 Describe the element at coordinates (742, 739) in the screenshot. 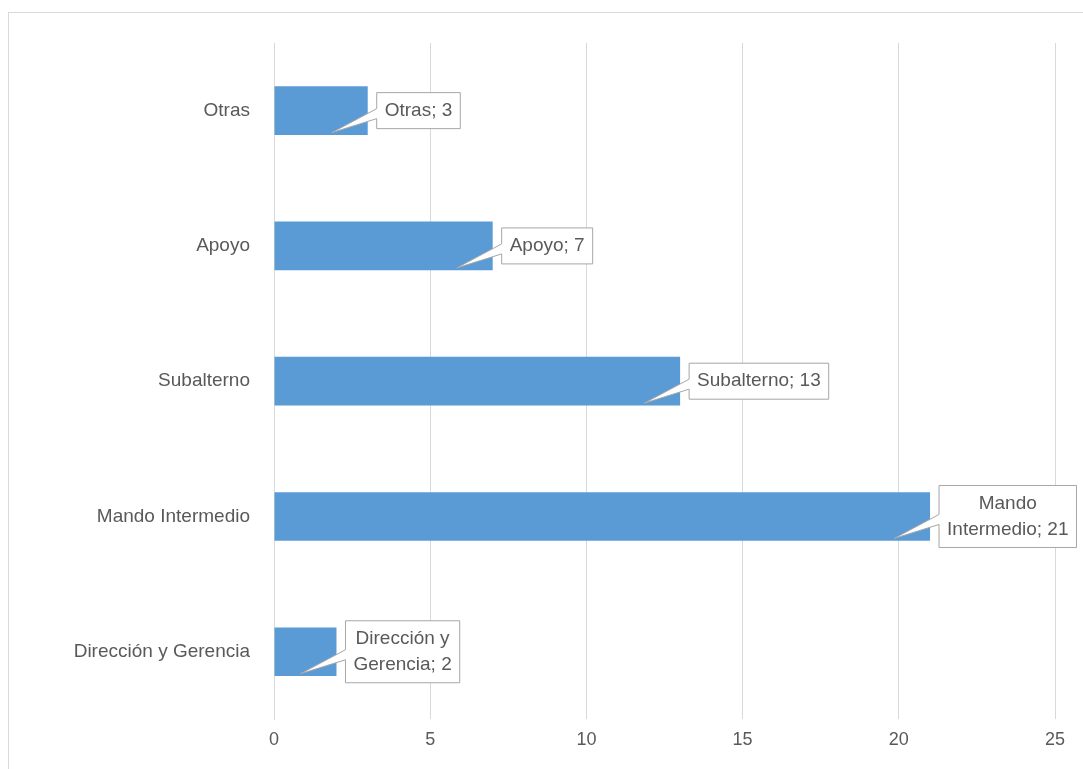

I see `x-tick-label: 15` at that location.